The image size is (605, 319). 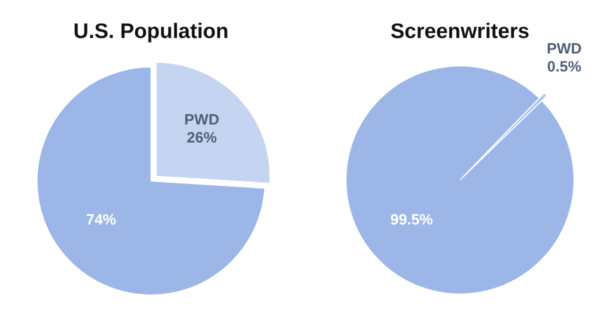 What do you see at coordinates (460, 31) in the screenshot?
I see `chart-title: Screenwriters` at bounding box center [460, 31].